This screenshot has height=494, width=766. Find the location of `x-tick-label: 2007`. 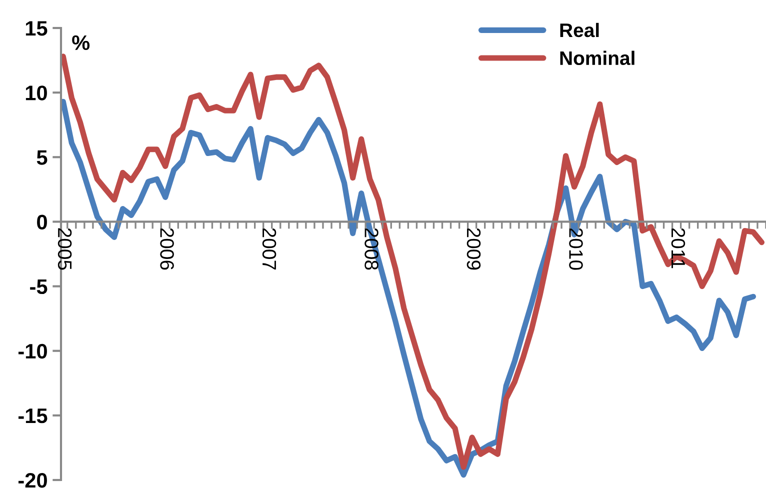

x-tick-label: 2007 is located at coordinates (269, 249).